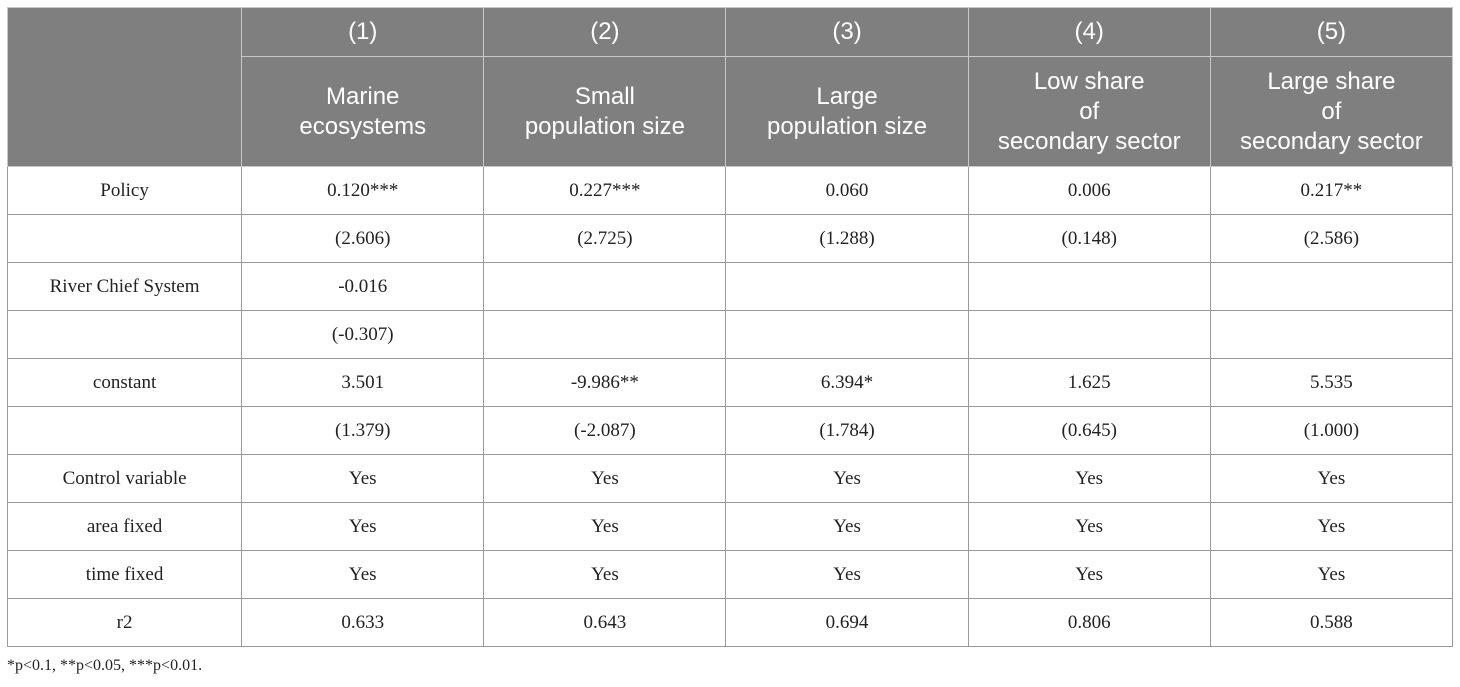 This screenshot has width=1460, height=687. What do you see at coordinates (605, 190) in the screenshot?
I see `table-cell: 0.227***` at bounding box center [605, 190].